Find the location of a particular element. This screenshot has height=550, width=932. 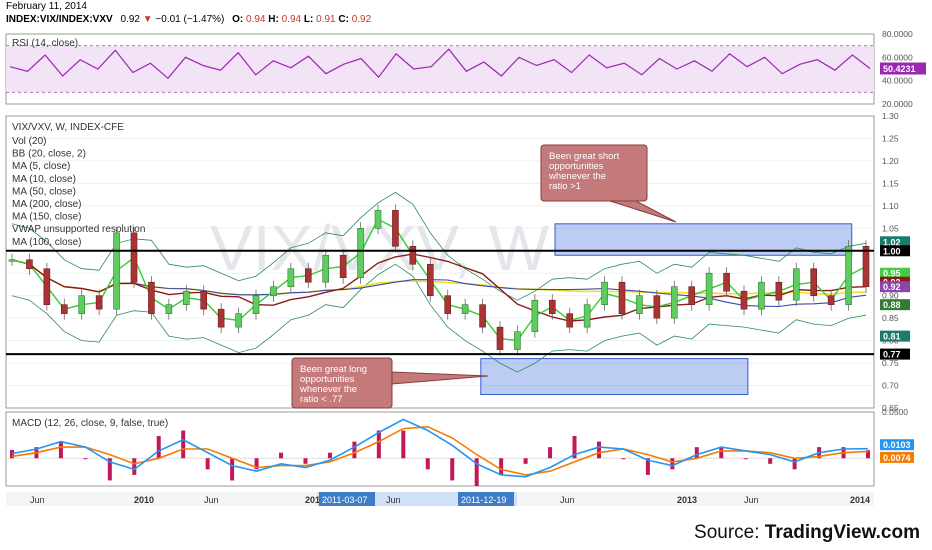

close-label: C: is located at coordinates (343, 19).